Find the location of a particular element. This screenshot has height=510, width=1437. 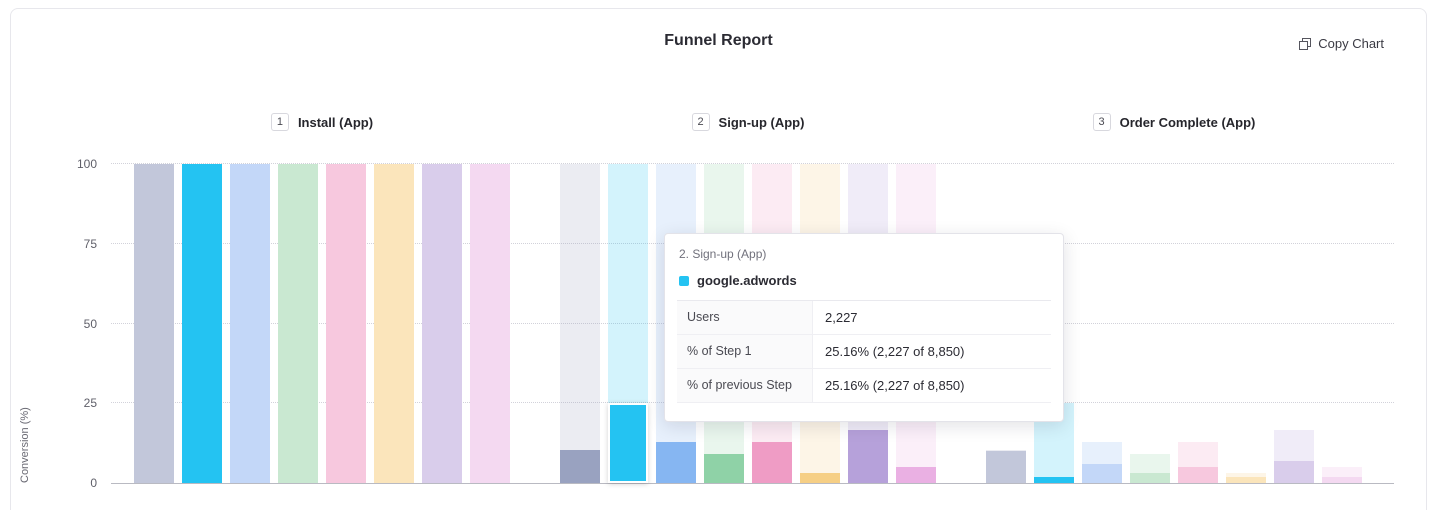

step-header-order-complete: 3 Order Complete (App) is located at coordinates (1174, 122).